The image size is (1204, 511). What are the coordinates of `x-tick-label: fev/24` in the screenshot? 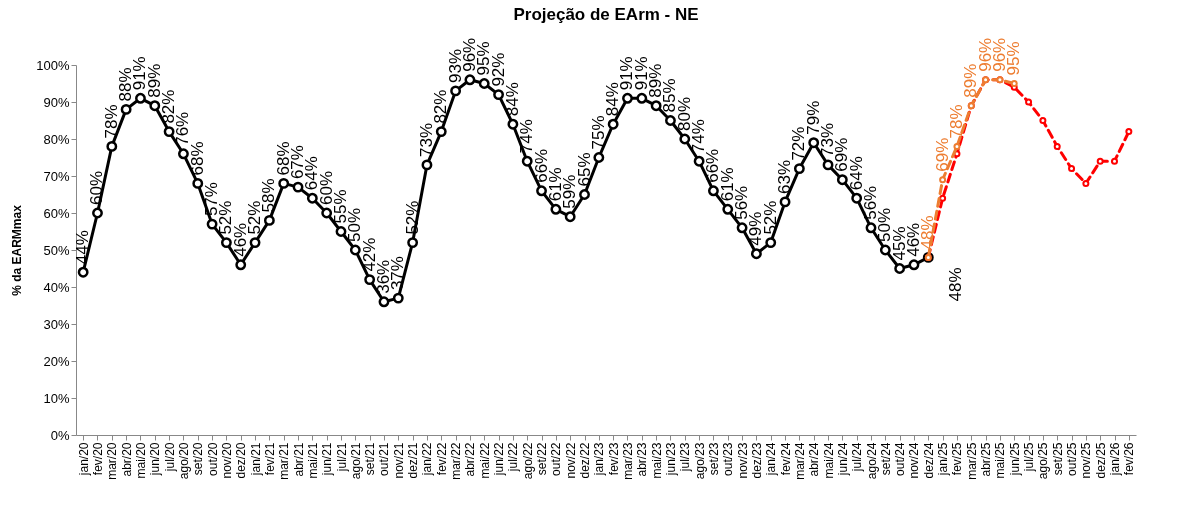 It's located at (785, 459).